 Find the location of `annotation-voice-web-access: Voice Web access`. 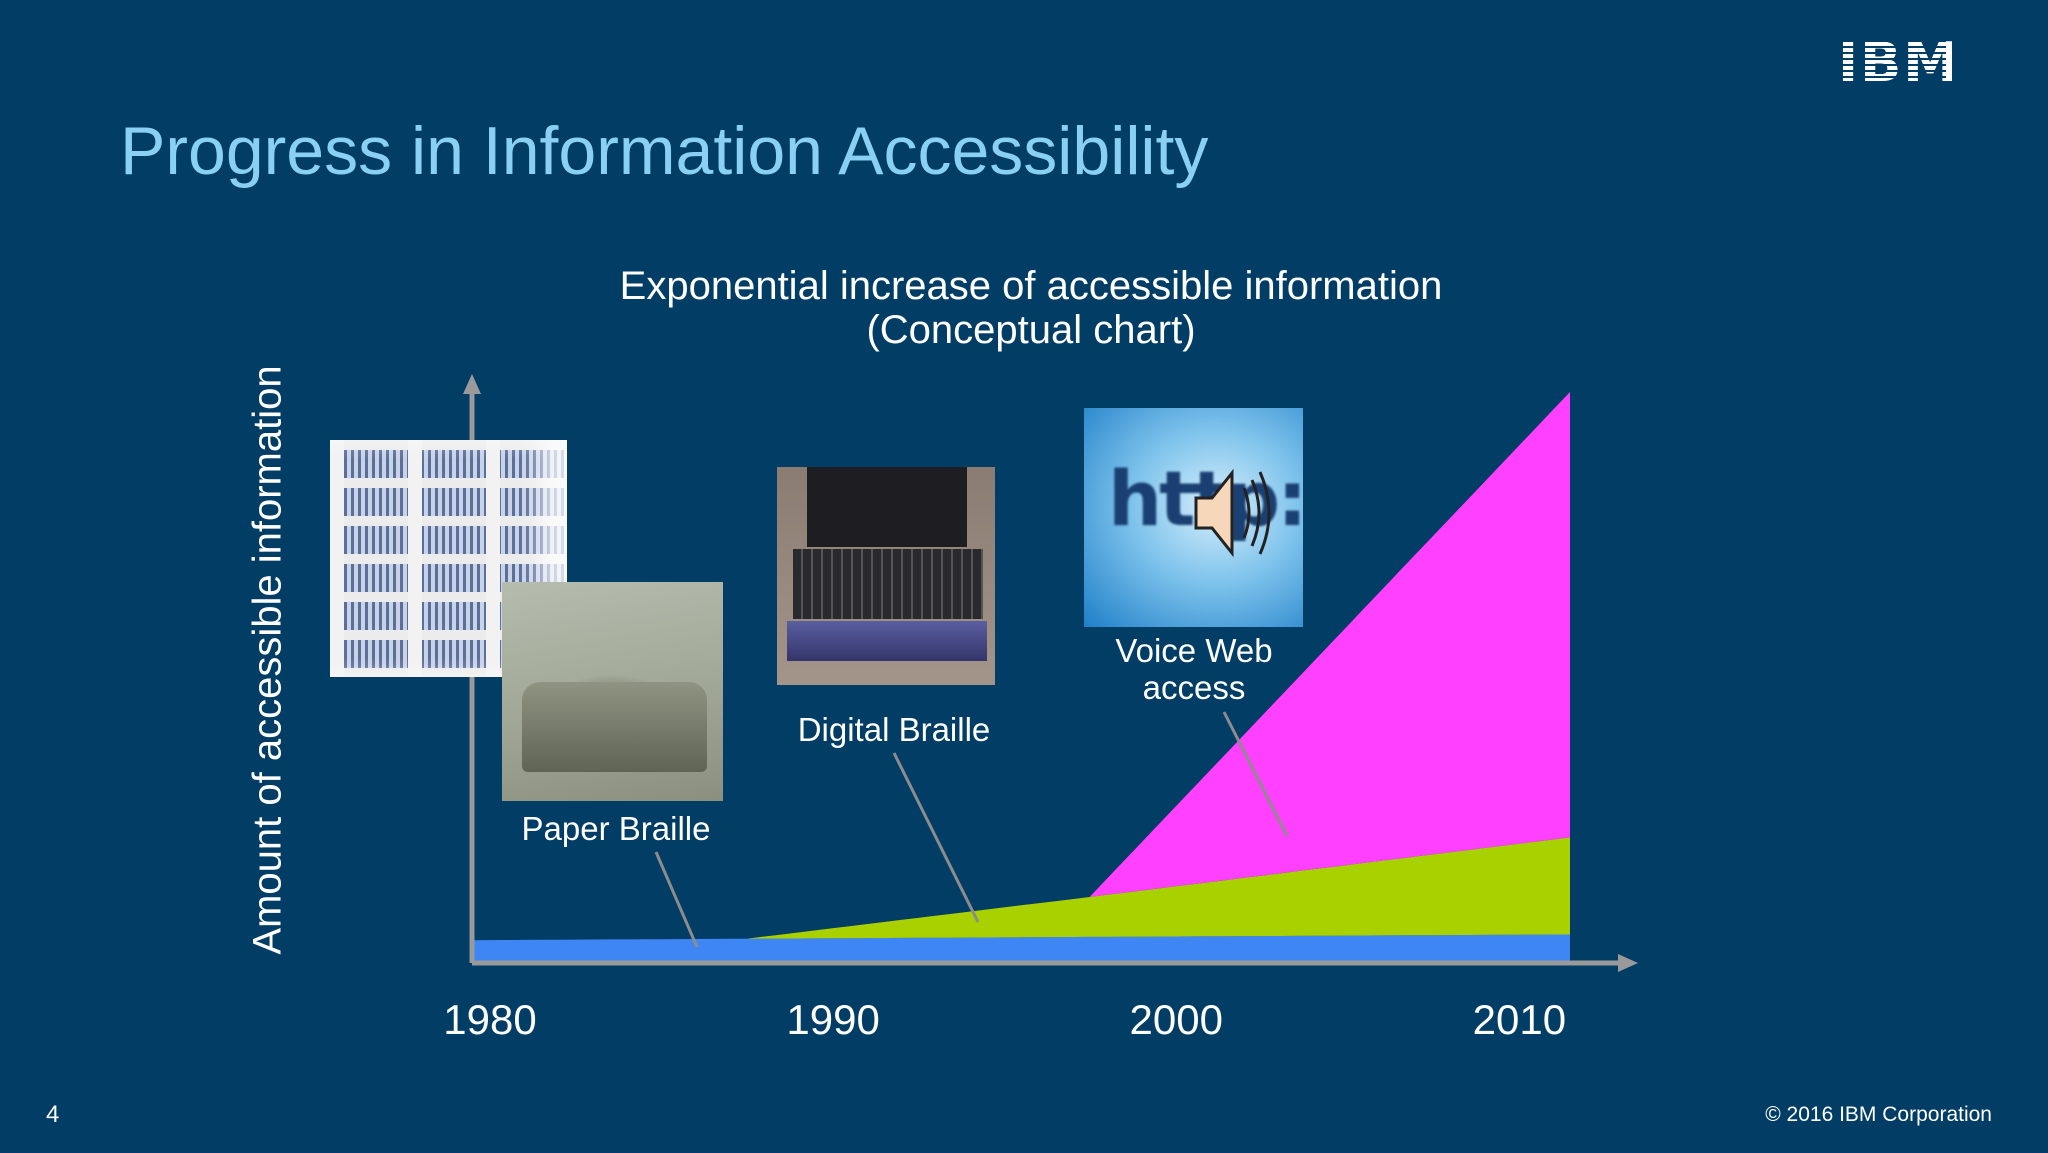

annotation-voice-web-access: Voice Web access is located at coordinates (1194, 669).